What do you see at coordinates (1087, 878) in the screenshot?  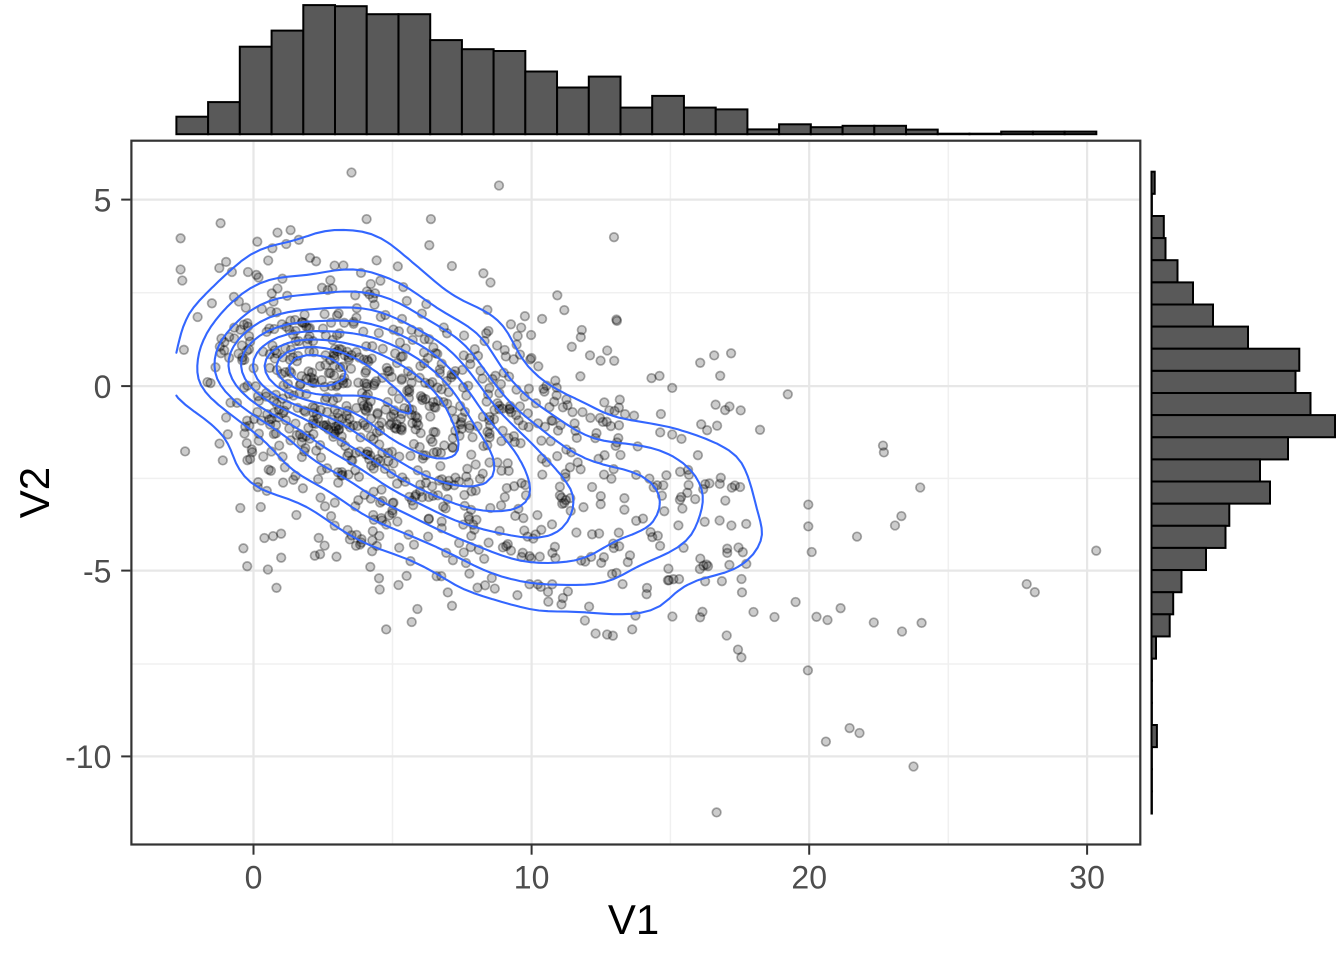 I see `svg-text: 30` at bounding box center [1087, 878].